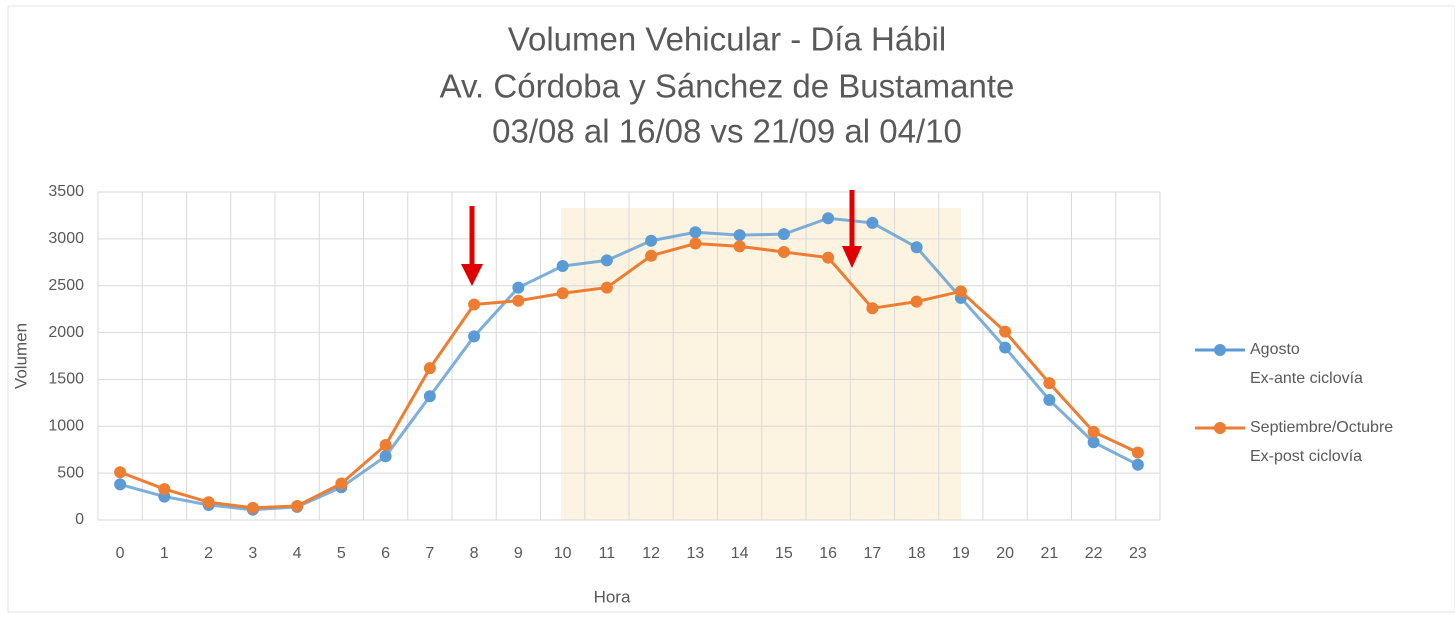 This screenshot has height=618, width=1455. What do you see at coordinates (961, 553) in the screenshot?
I see `x-tick-label: 19` at bounding box center [961, 553].